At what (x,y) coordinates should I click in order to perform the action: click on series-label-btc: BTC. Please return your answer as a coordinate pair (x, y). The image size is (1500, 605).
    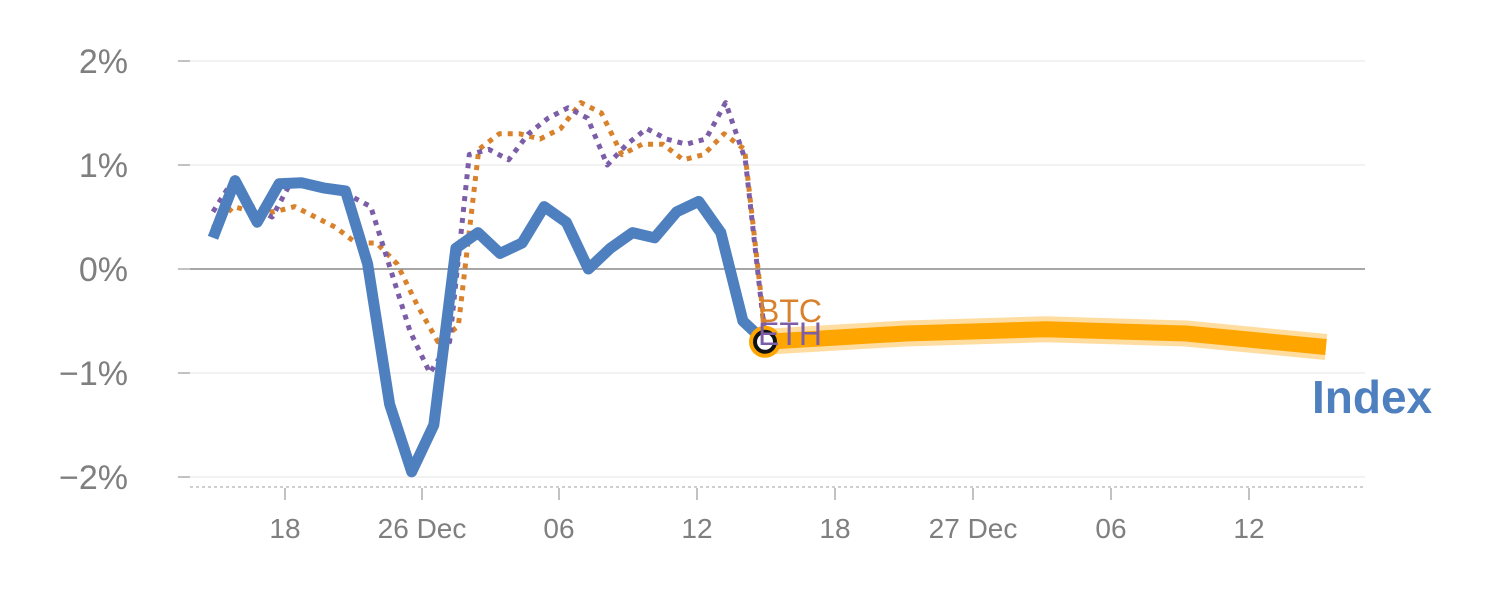
    Looking at the image, I should click on (790, 311).